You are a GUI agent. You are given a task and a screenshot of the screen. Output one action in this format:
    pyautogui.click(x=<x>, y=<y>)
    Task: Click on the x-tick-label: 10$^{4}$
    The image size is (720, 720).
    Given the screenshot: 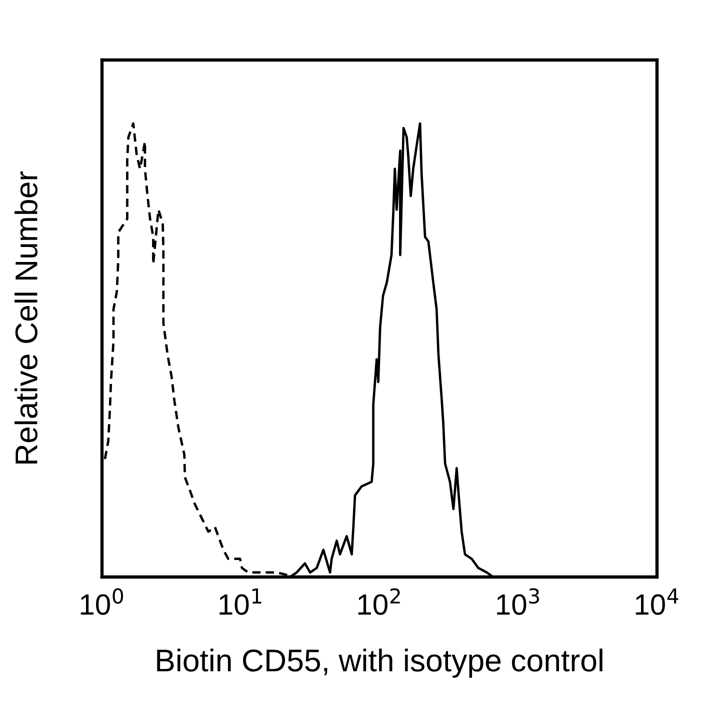 What is the action you would take?
    pyautogui.click(x=657, y=601)
    